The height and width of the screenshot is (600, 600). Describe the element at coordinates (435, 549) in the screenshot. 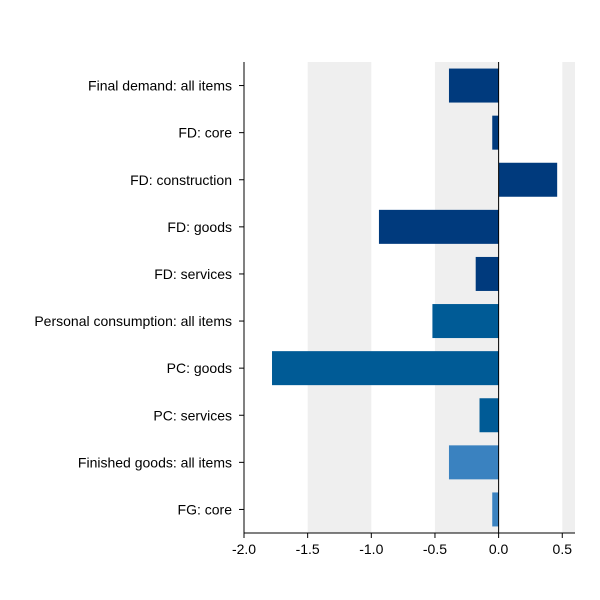

I see `x-tick-label: -0.5` at that location.